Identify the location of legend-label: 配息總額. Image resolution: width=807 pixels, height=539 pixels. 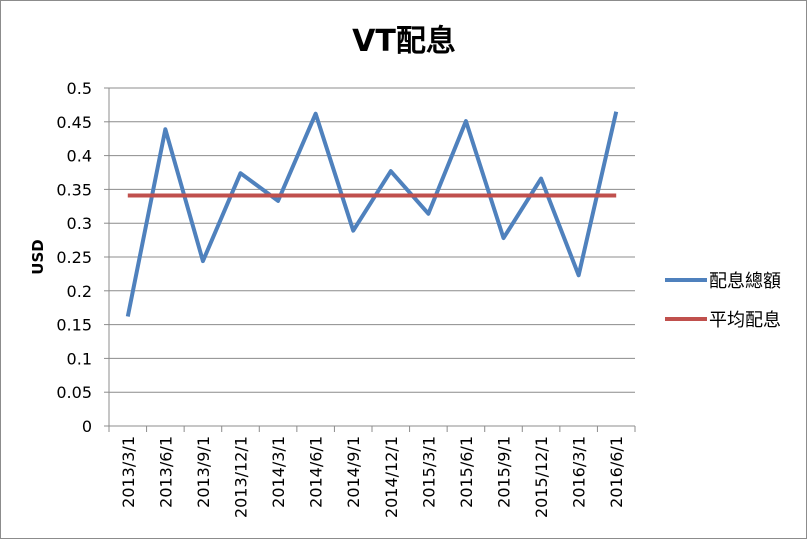
(745, 281).